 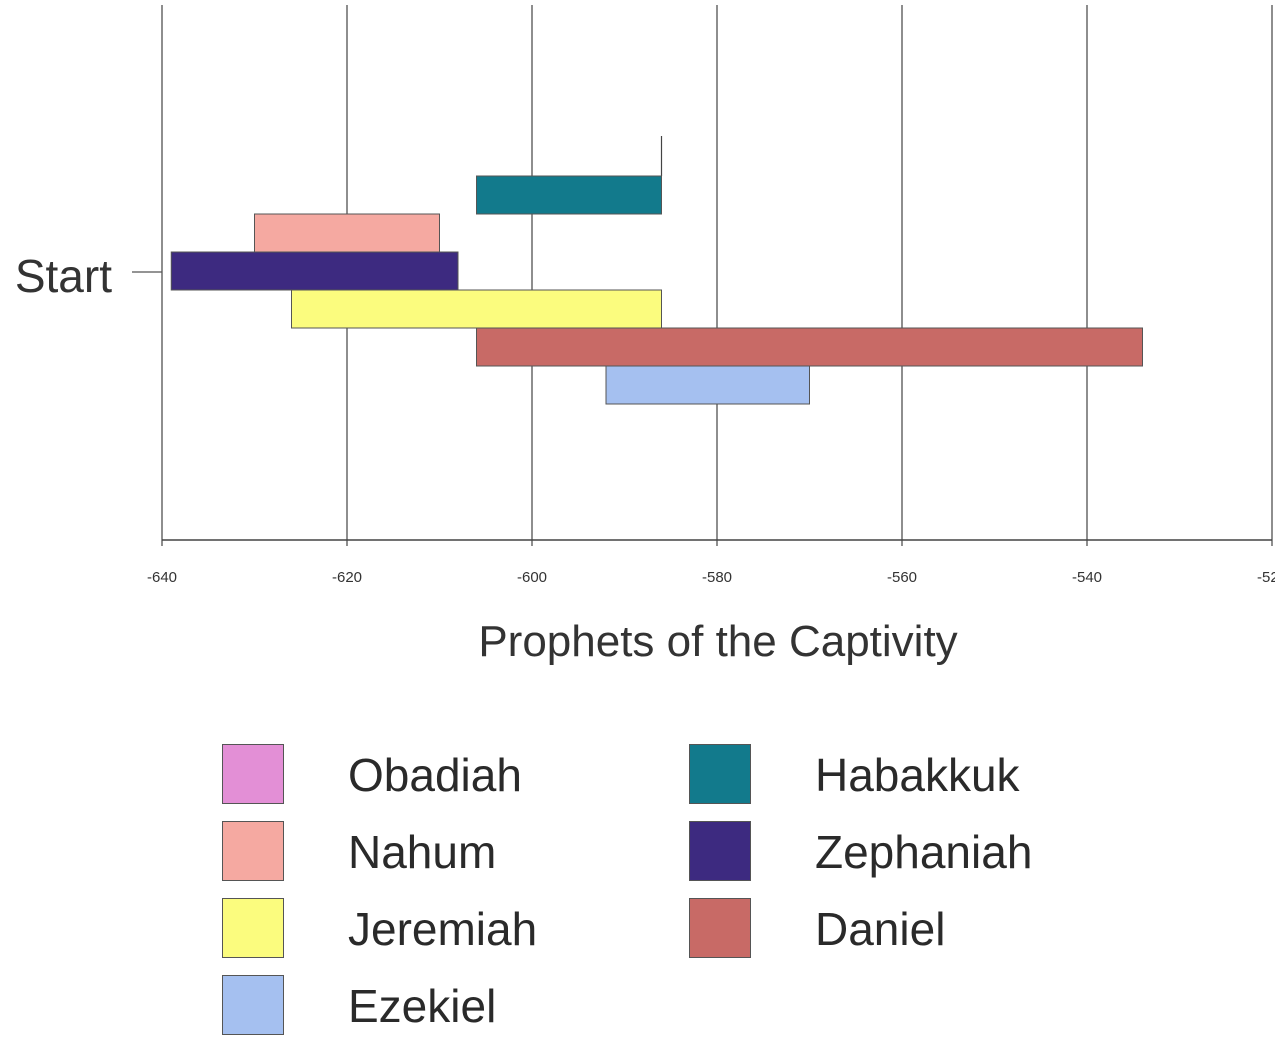 I want to click on category-label: Start, so click(x=63, y=276).